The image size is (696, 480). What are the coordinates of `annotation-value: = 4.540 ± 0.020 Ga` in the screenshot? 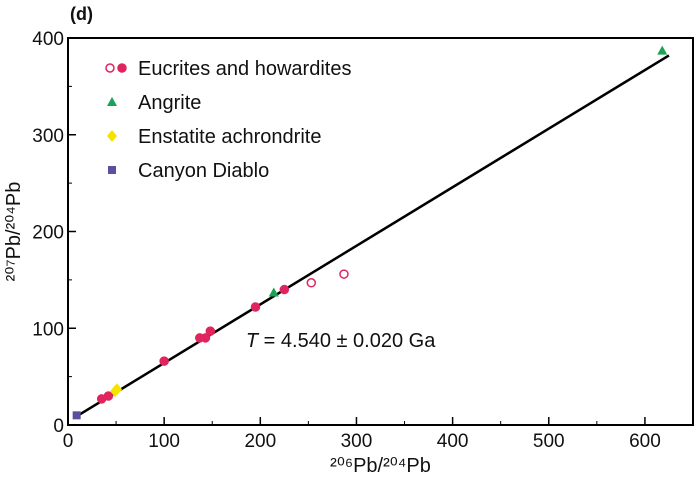 It's located at (347, 341).